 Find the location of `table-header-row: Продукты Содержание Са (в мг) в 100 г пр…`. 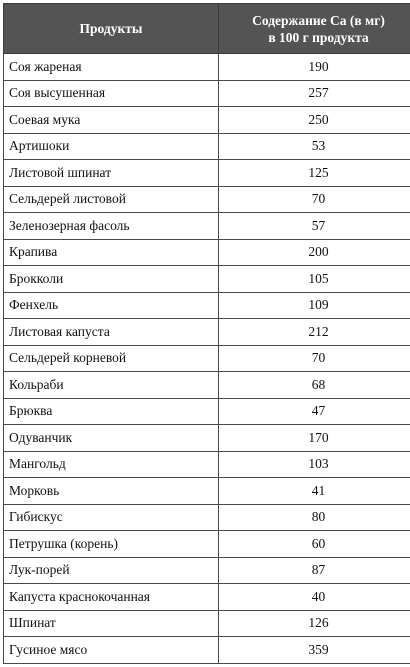

table-header-row: Продукты Содержание Са (в мг) в 100 г пр… is located at coordinates (206, 28).